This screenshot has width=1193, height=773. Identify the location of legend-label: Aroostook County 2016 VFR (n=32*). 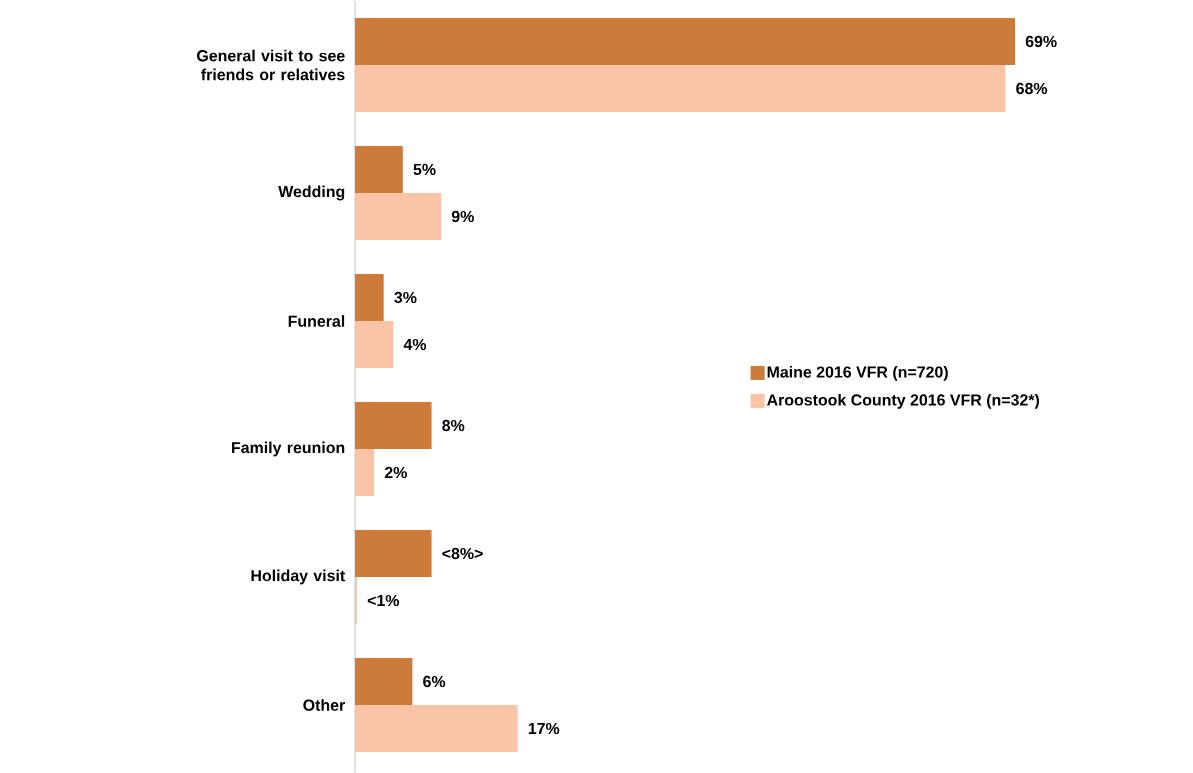
(903, 401).